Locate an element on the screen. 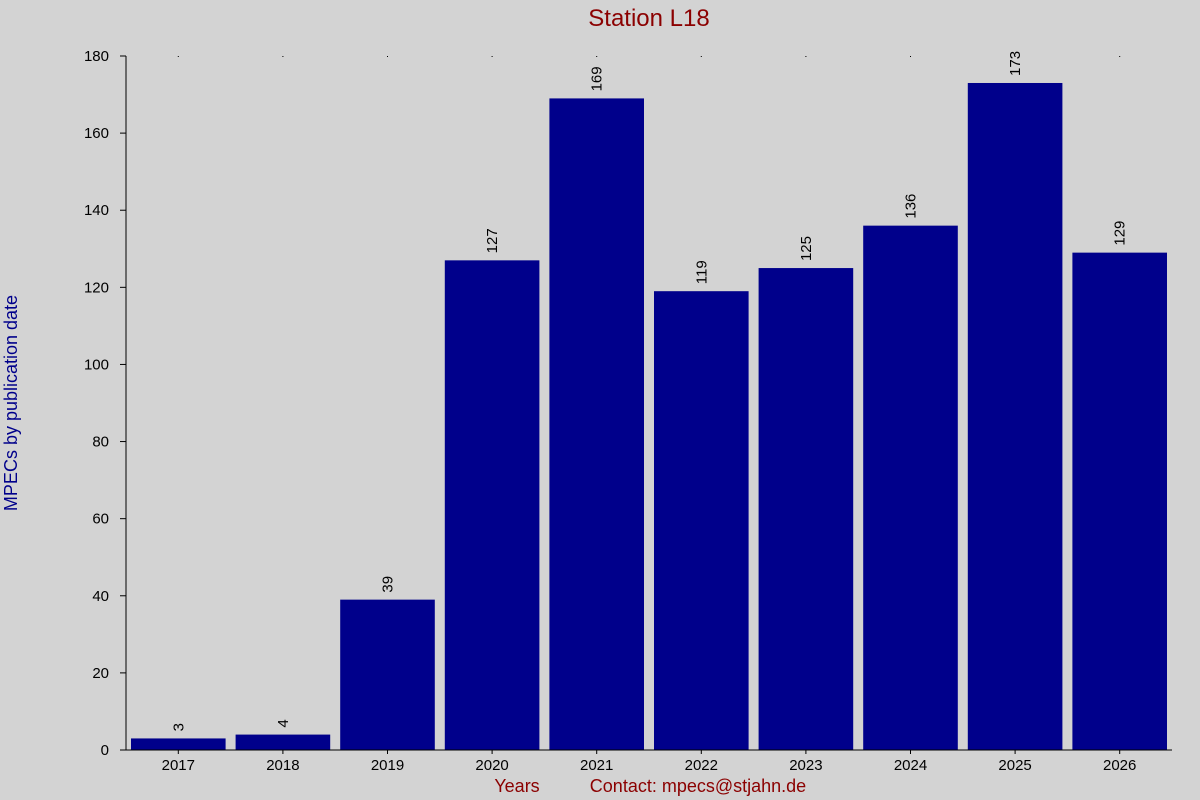  y-tick-label-100: 100 is located at coordinates (96, 364).